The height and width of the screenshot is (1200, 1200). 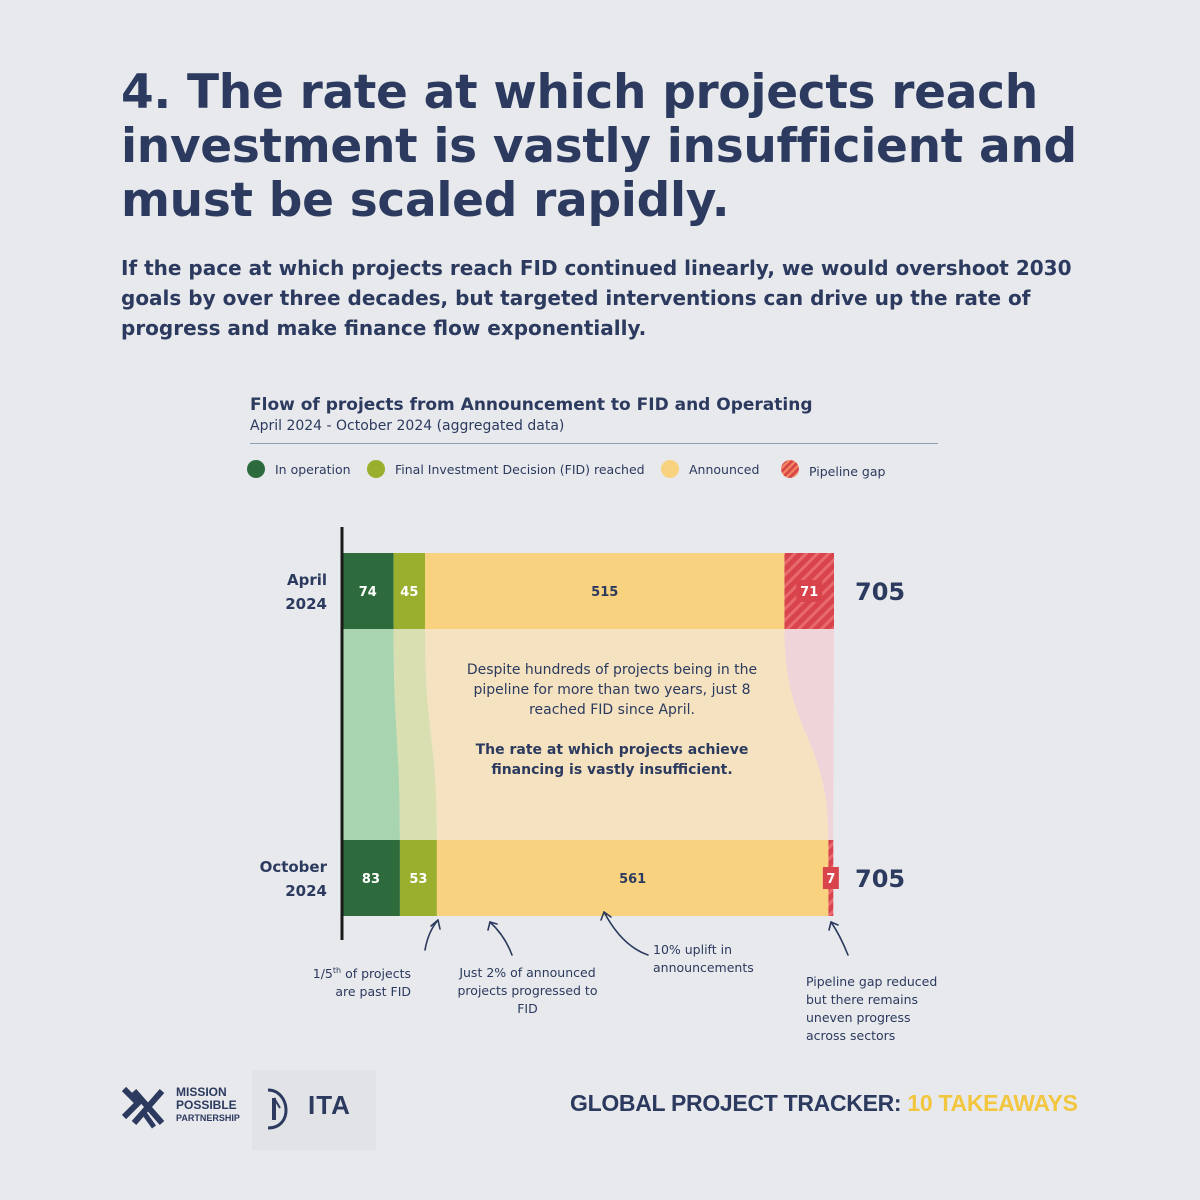 I want to click on mpp-line3: PARTNERSHIP, so click(x=208, y=1118).